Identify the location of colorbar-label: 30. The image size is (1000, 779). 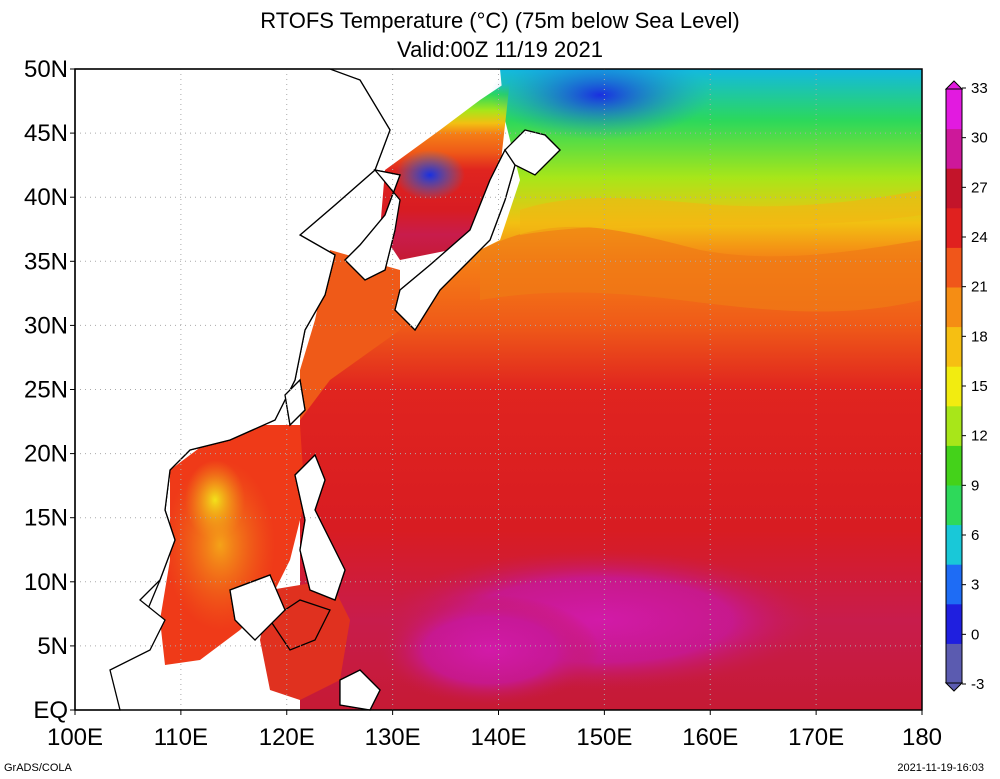
(979, 138).